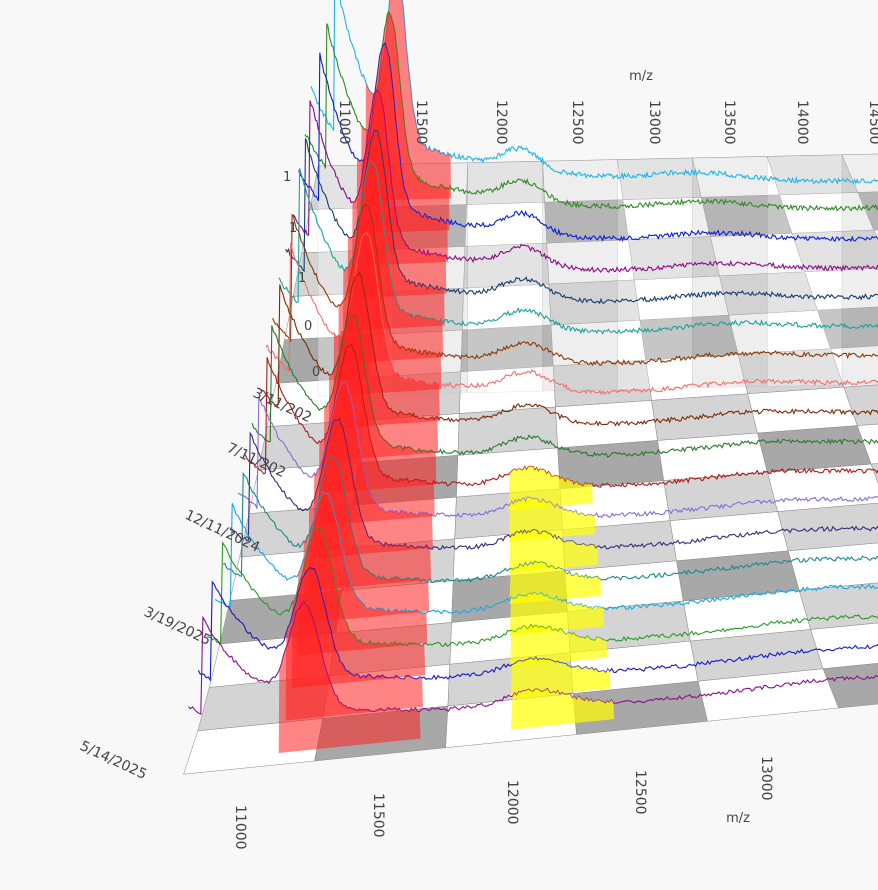  What do you see at coordinates (378, 815) in the screenshot?
I see `bottom-tick-label: 11500` at bounding box center [378, 815].